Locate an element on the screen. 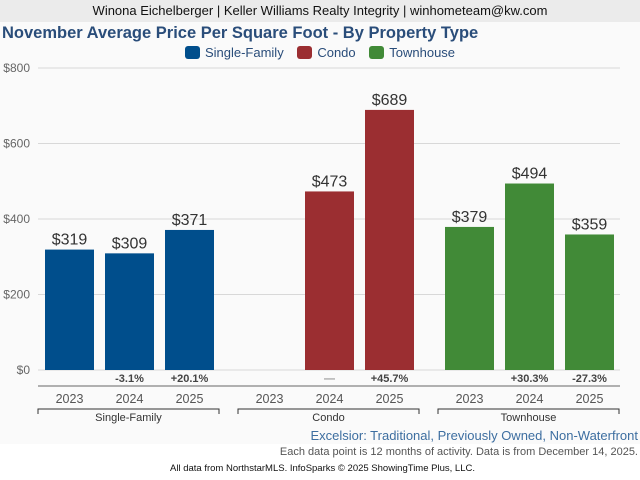 The height and width of the screenshot is (480, 640). change-label: -3.1% is located at coordinates (129, 379).